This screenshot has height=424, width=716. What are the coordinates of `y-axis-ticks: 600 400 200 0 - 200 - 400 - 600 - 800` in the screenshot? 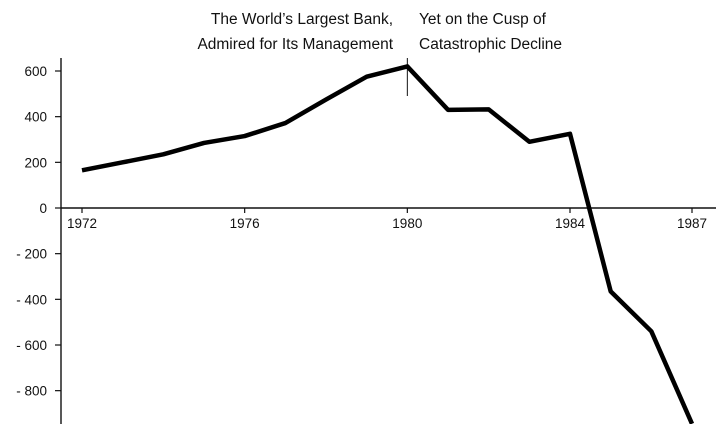 It's located at (38, 231).